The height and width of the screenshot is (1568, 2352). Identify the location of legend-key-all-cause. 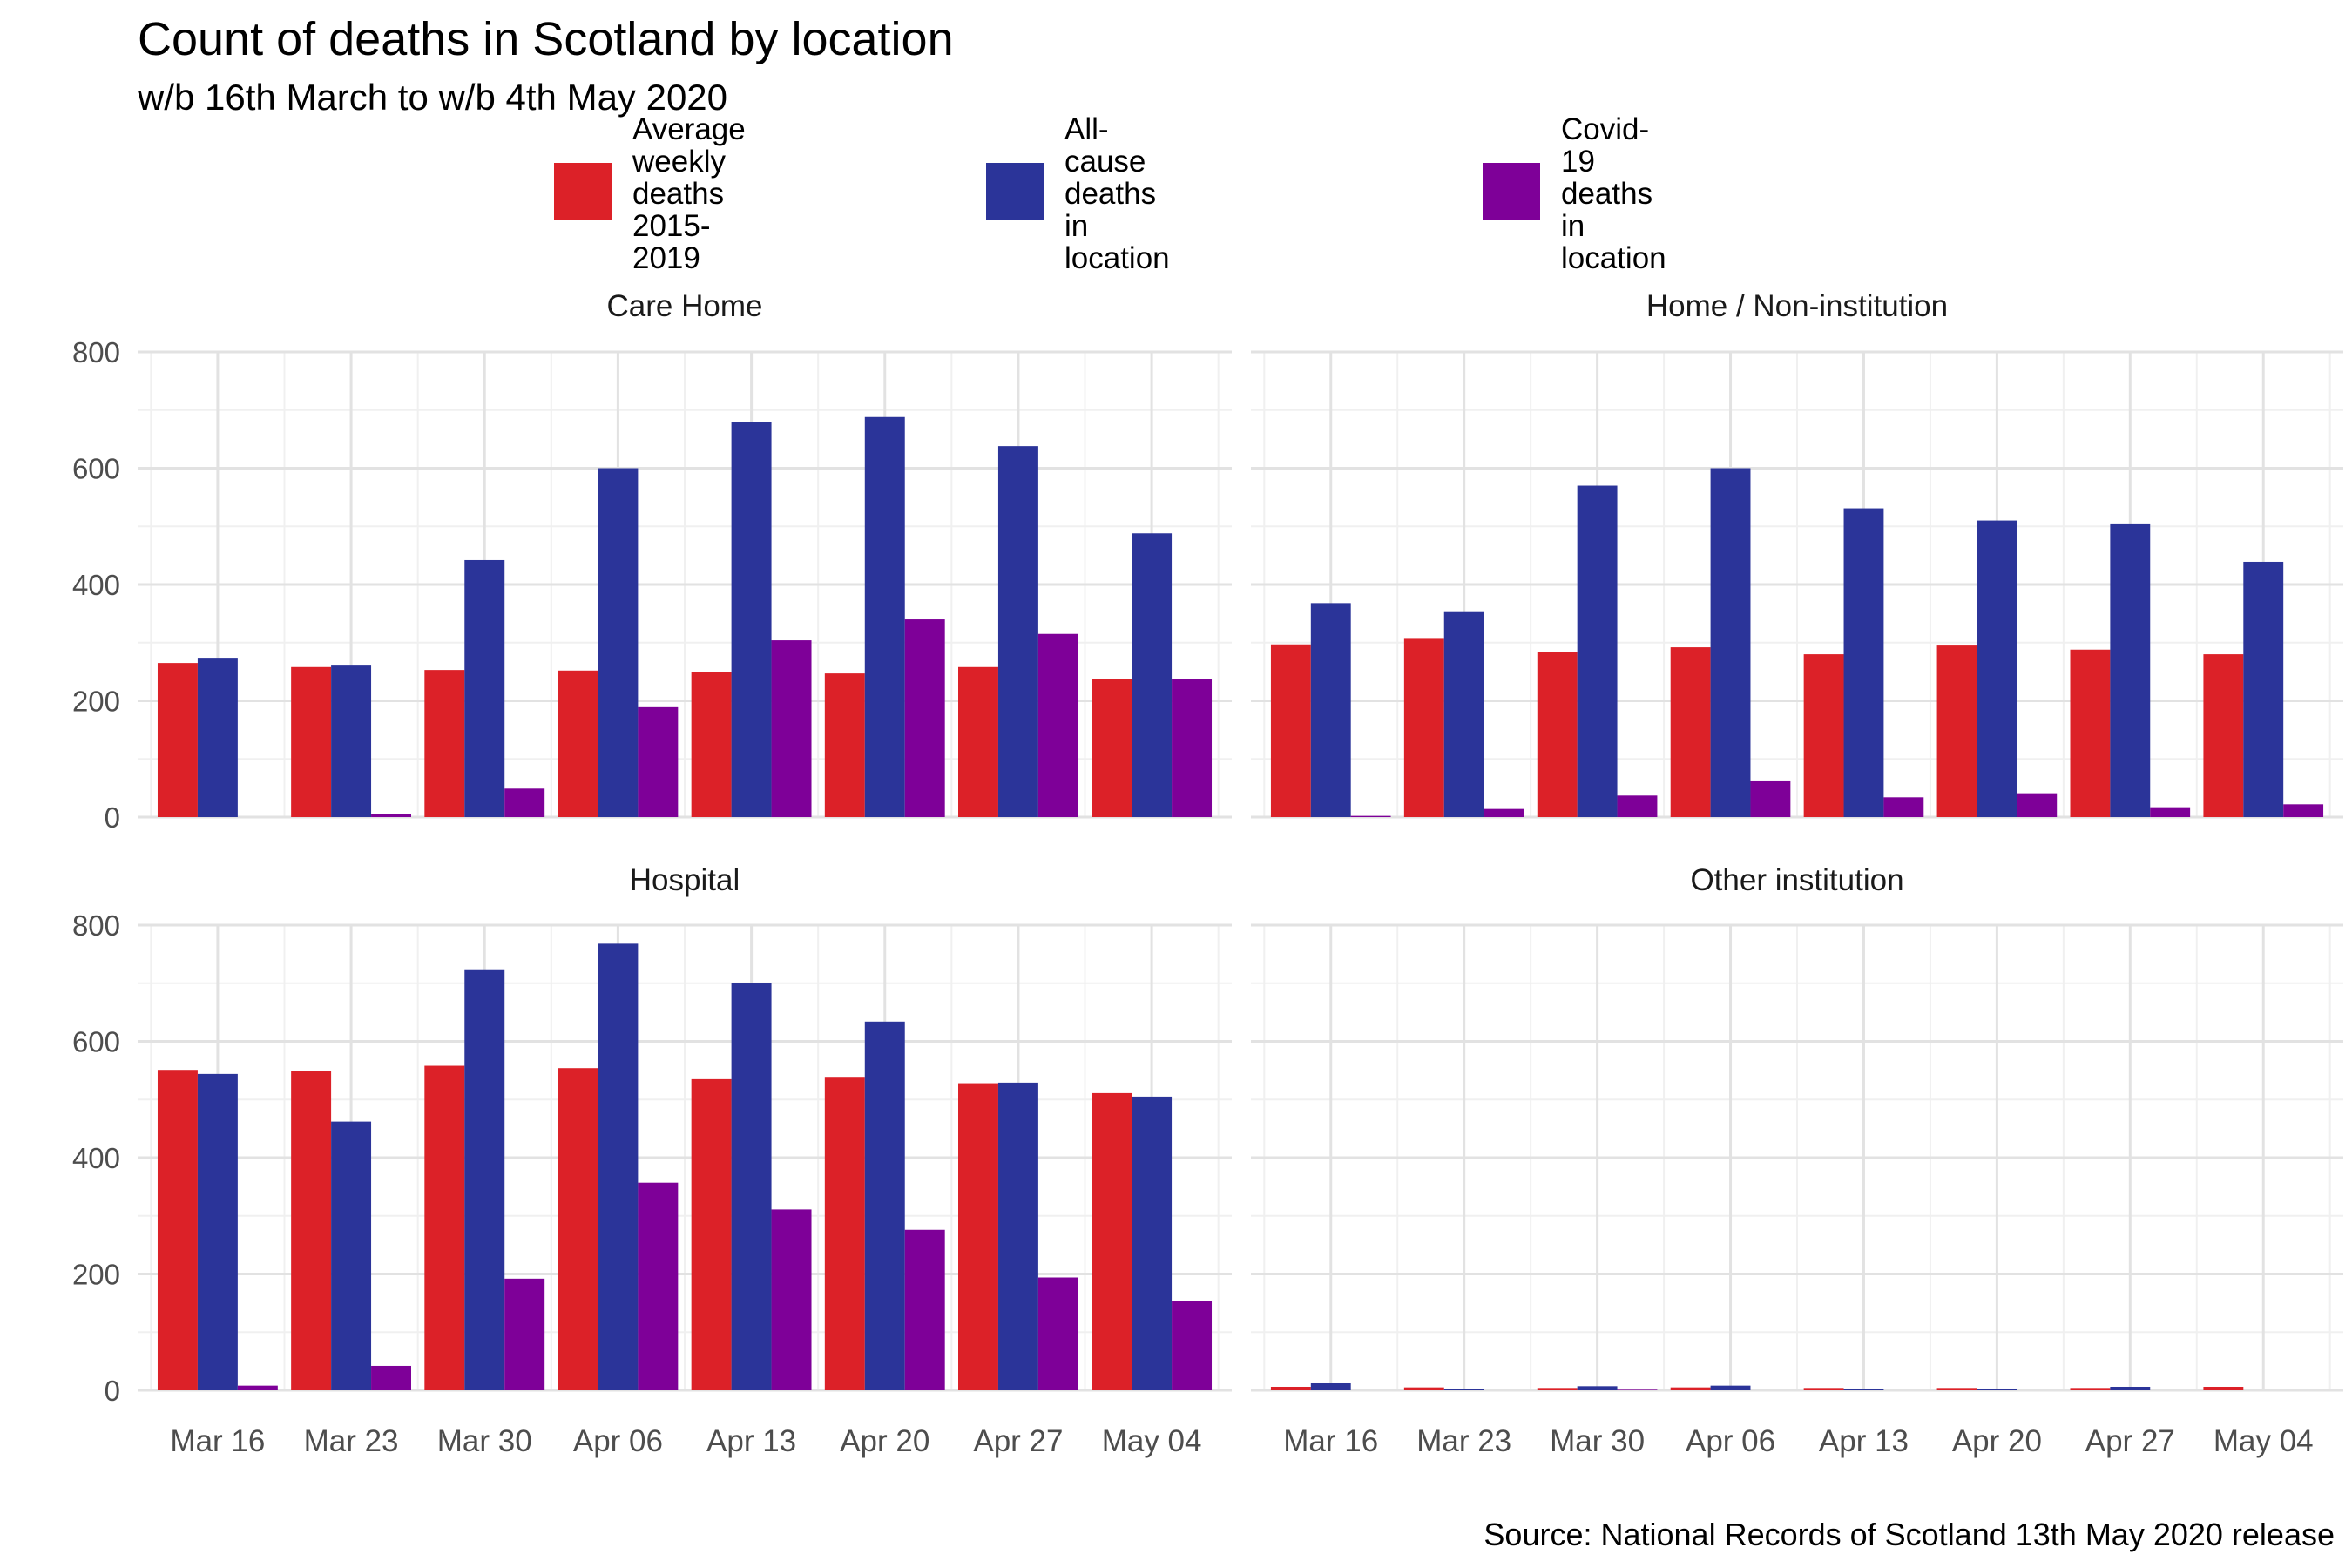
(1015, 191).